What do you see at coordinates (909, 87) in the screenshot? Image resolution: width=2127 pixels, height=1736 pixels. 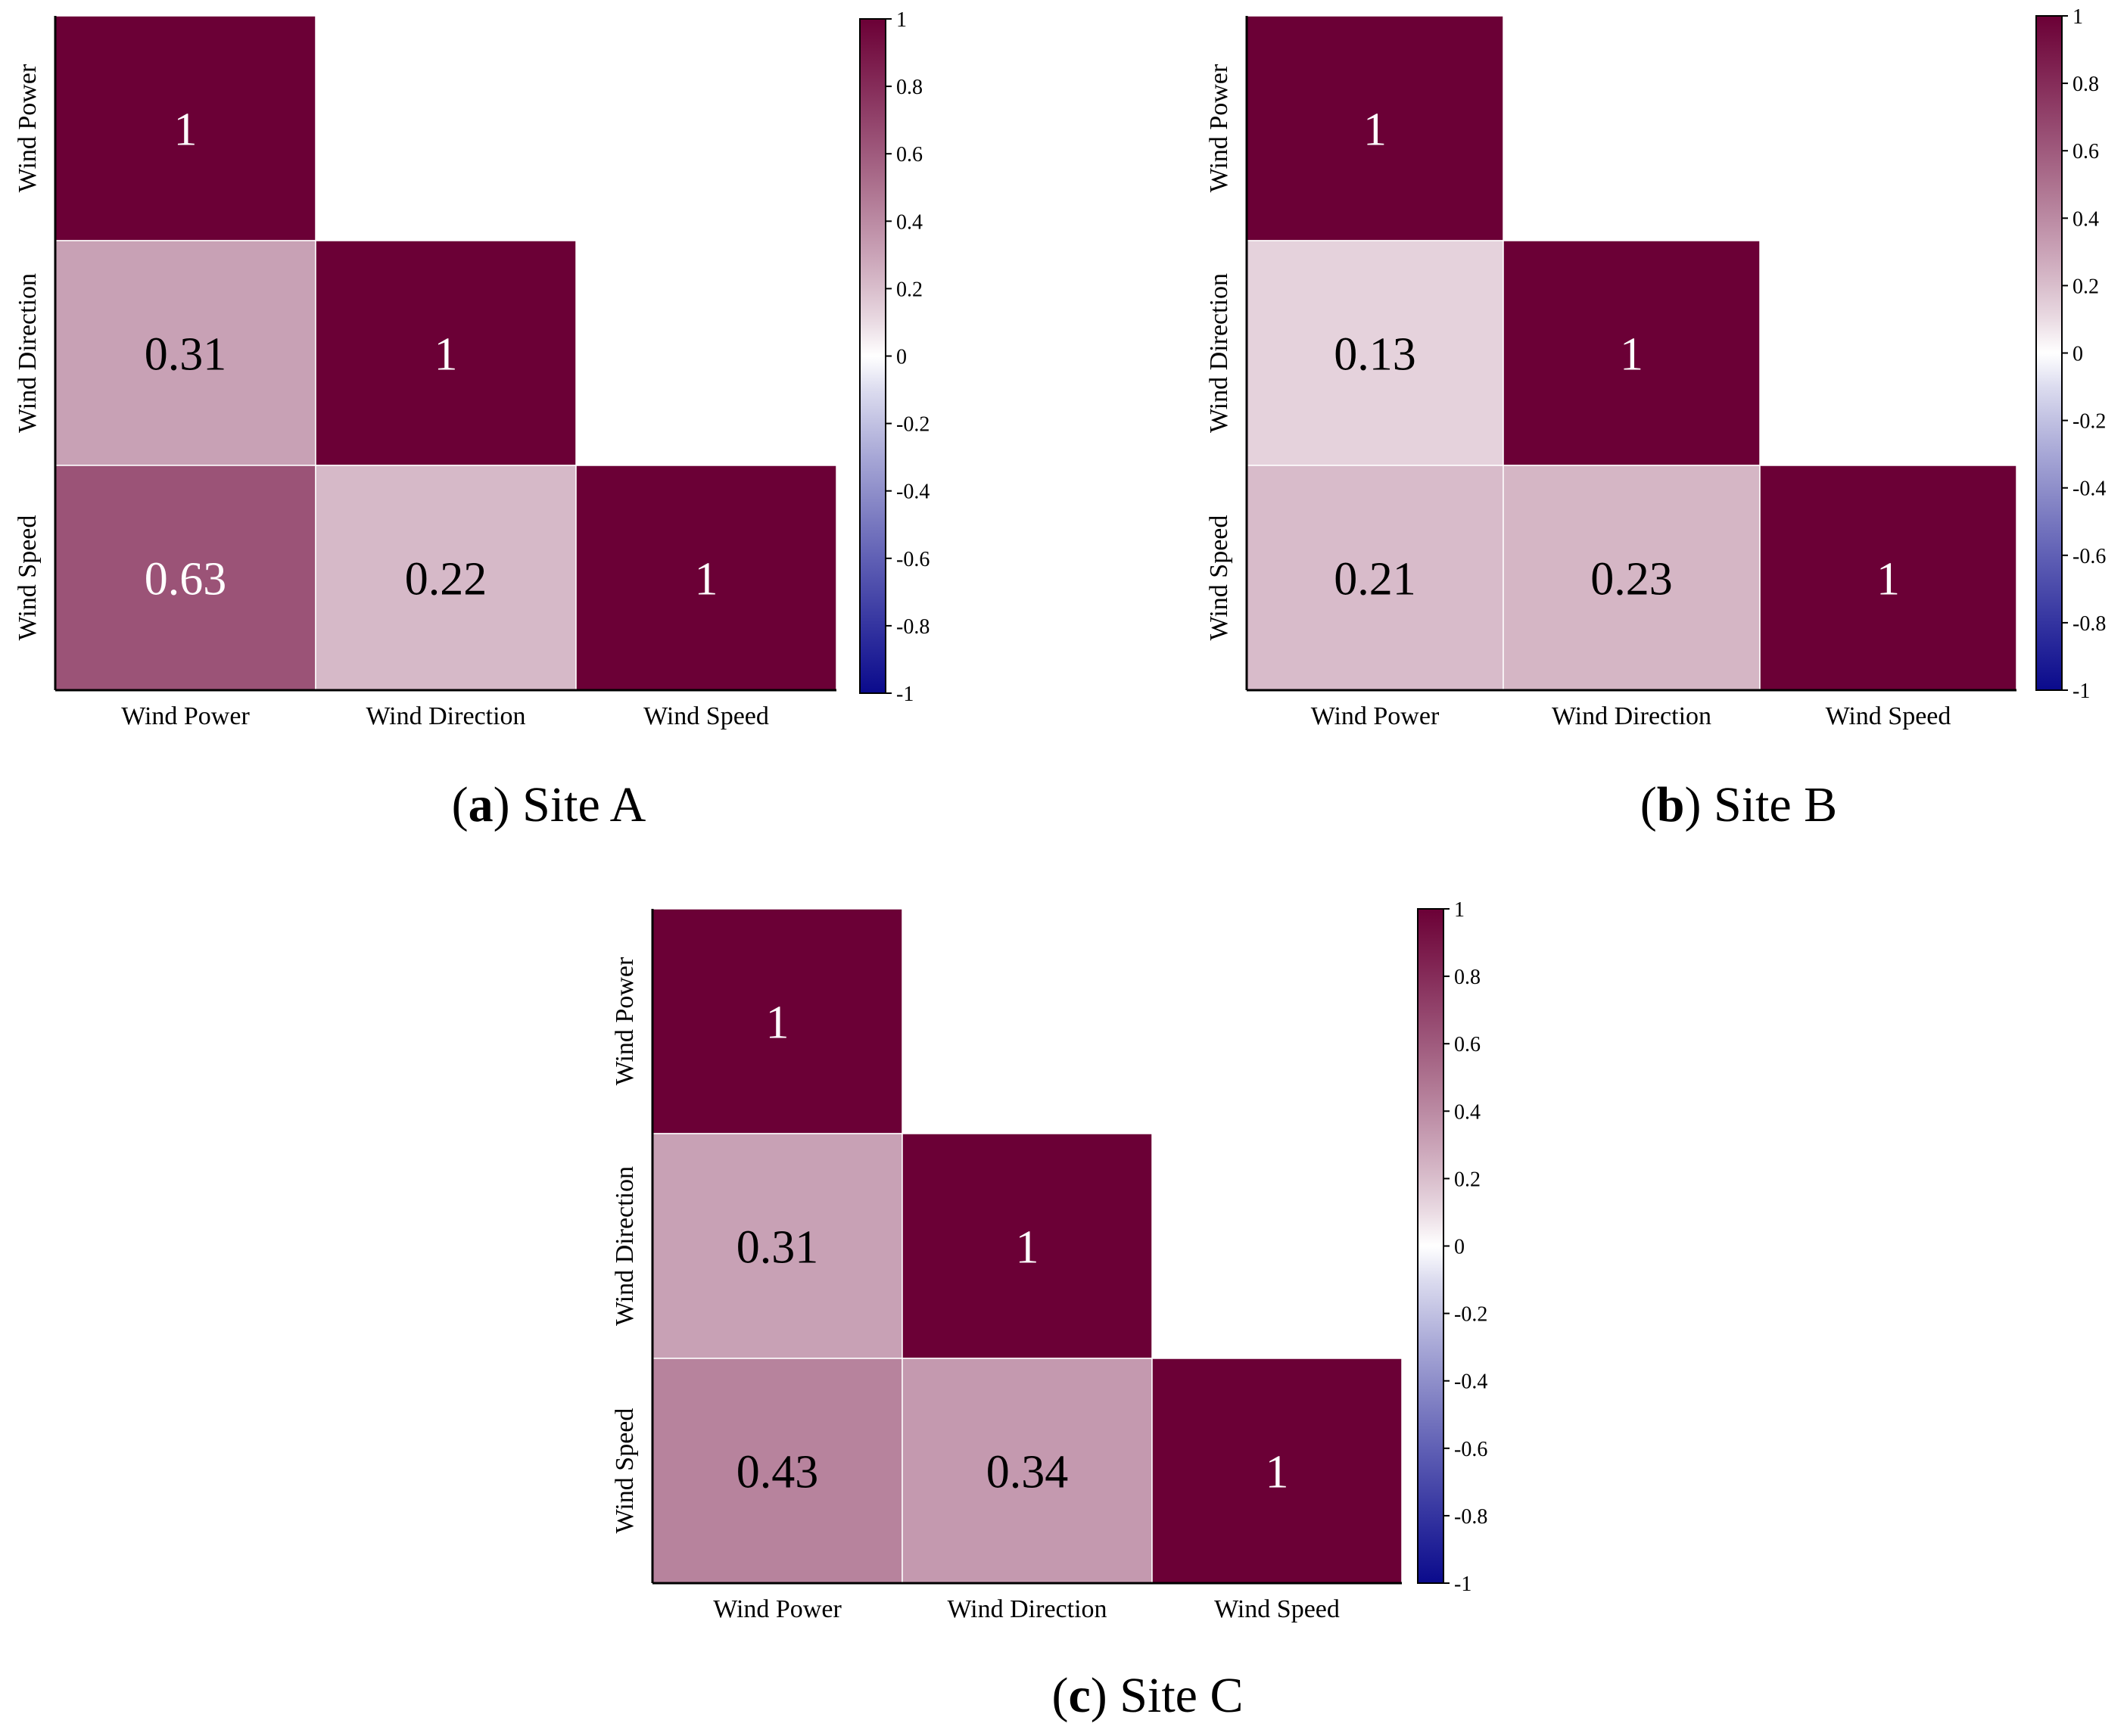 I see `colorbar-tick-label: 0.8` at bounding box center [909, 87].